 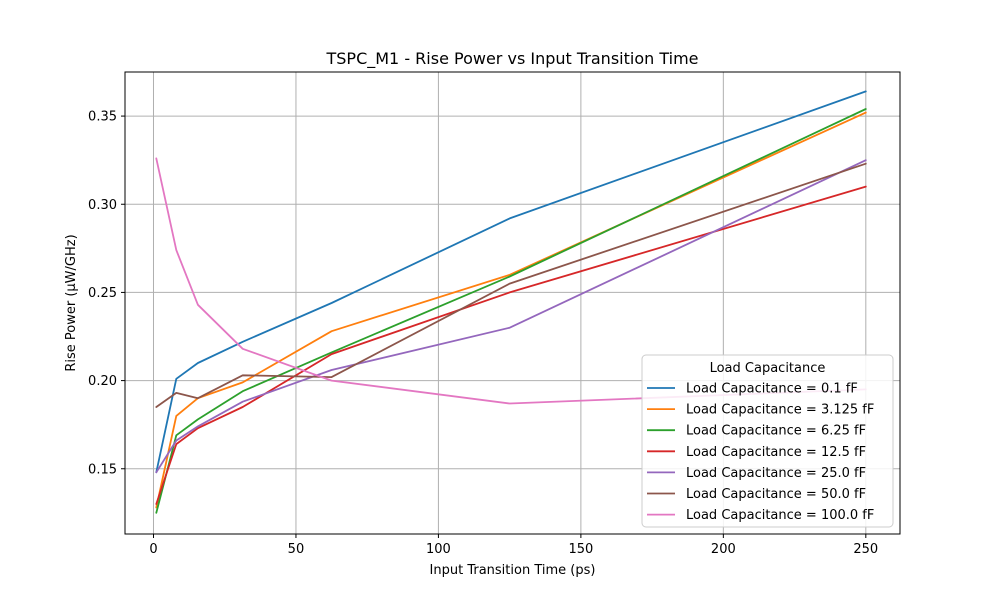 I want to click on legend-label-0: Load Capacitance = 0.1 fF, so click(x=772, y=389).